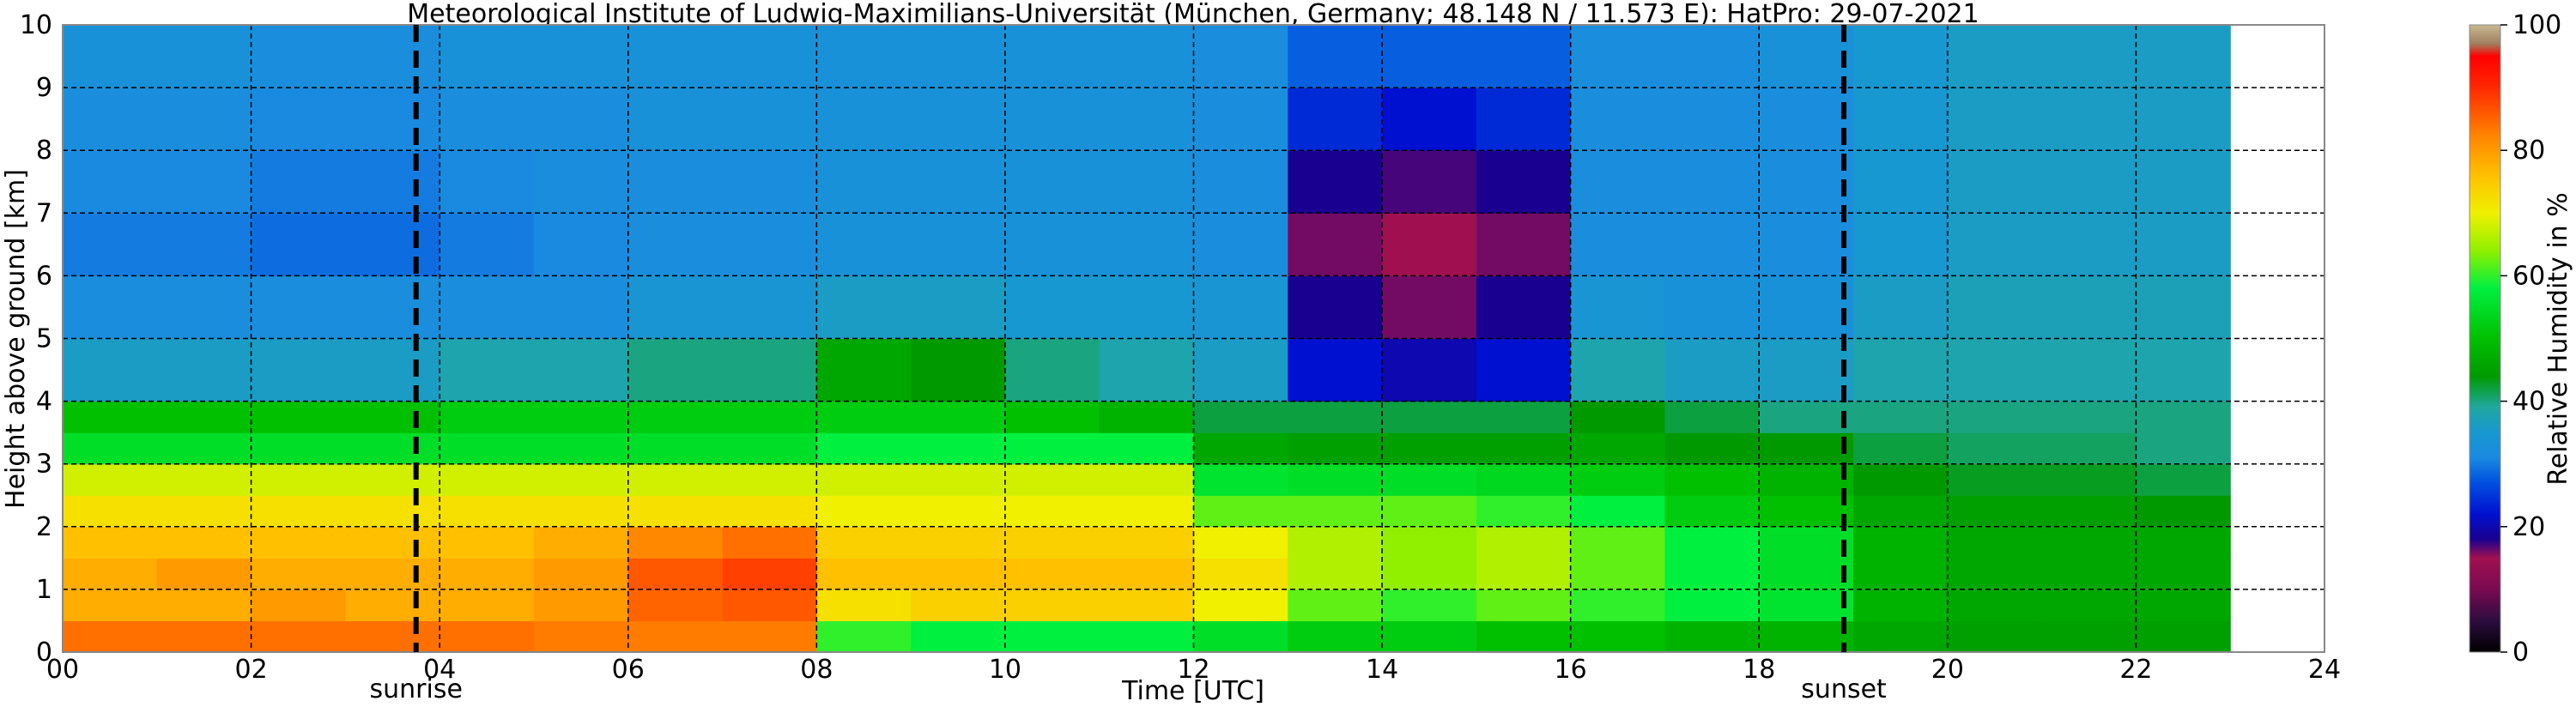  What do you see at coordinates (44, 465) in the screenshot?
I see `y-tick-label: 3` at bounding box center [44, 465].